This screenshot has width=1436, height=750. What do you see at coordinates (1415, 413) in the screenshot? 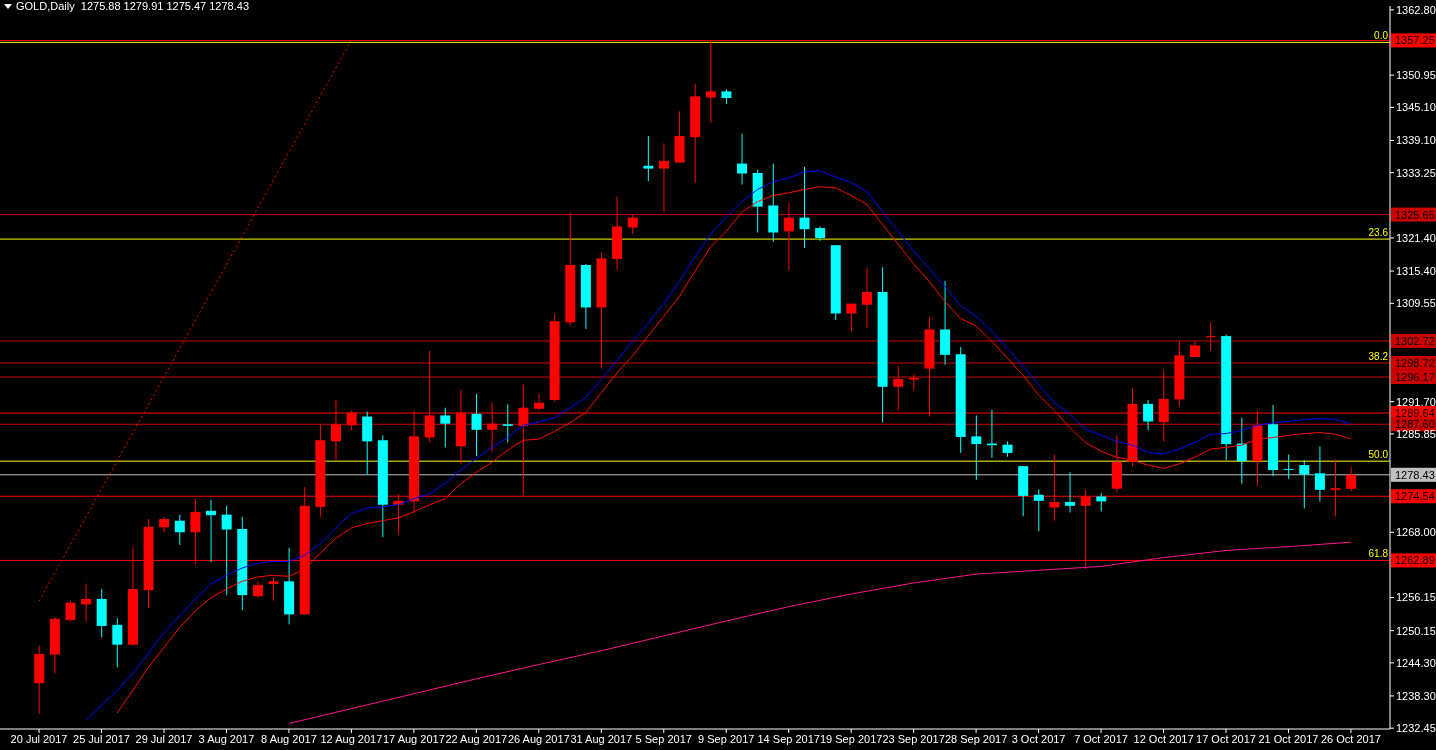
I see `ref-line-label: 1289.64` at bounding box center [1415, 413].